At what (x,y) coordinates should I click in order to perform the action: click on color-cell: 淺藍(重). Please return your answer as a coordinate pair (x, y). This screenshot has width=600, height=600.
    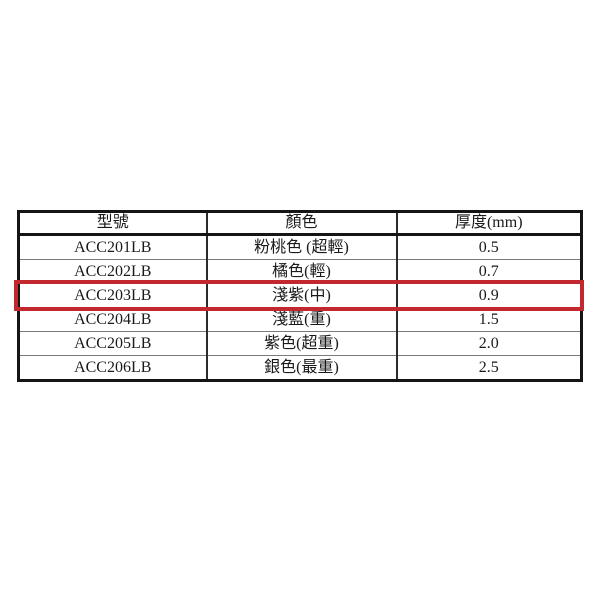
    Looking at the image, I should click on (301, 319).